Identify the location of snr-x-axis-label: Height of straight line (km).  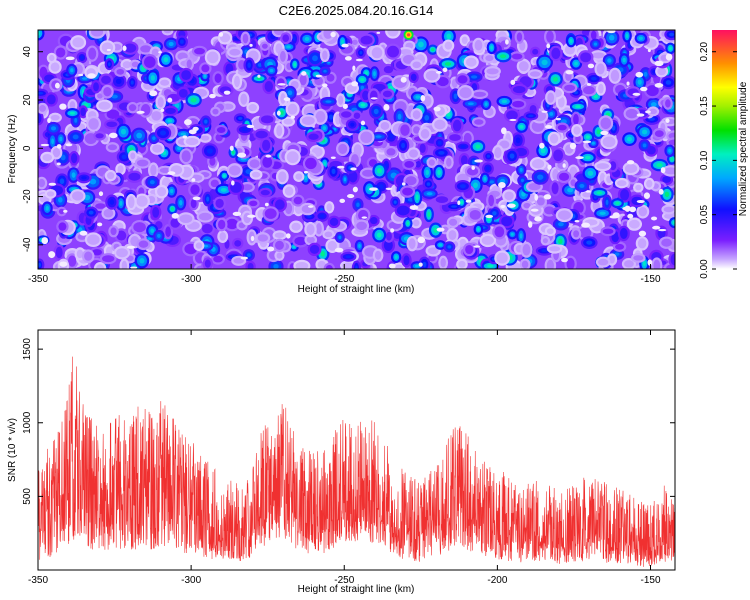
(356, 589).